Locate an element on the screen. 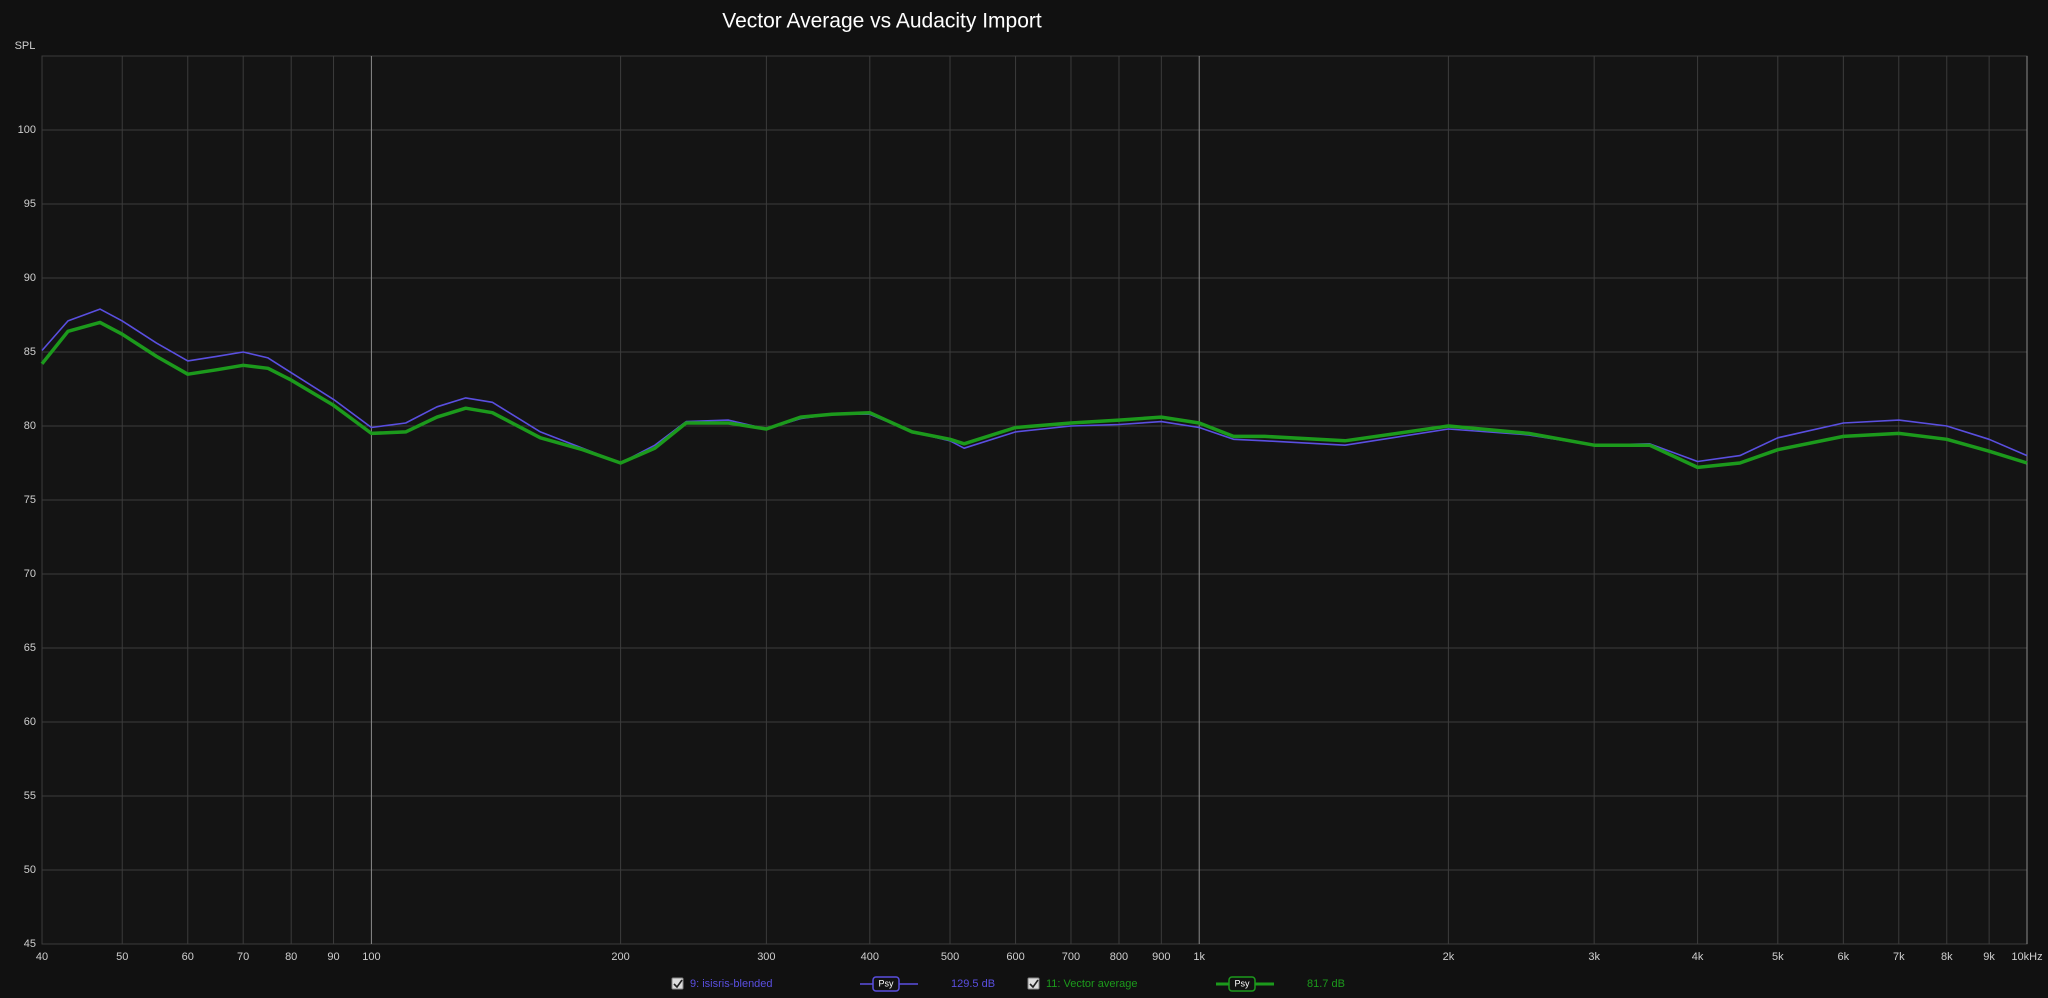  x-tick-label: 4k is located at coordinates (1698, 957).